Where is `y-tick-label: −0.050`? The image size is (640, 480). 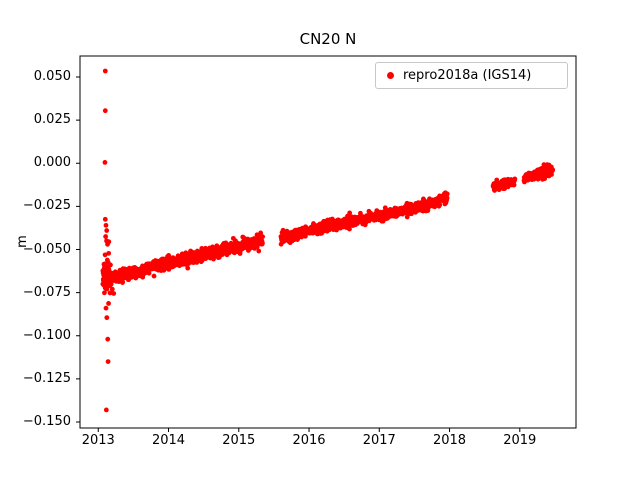
y-tick-label: −0.050 is located at coordinates (46, 249).